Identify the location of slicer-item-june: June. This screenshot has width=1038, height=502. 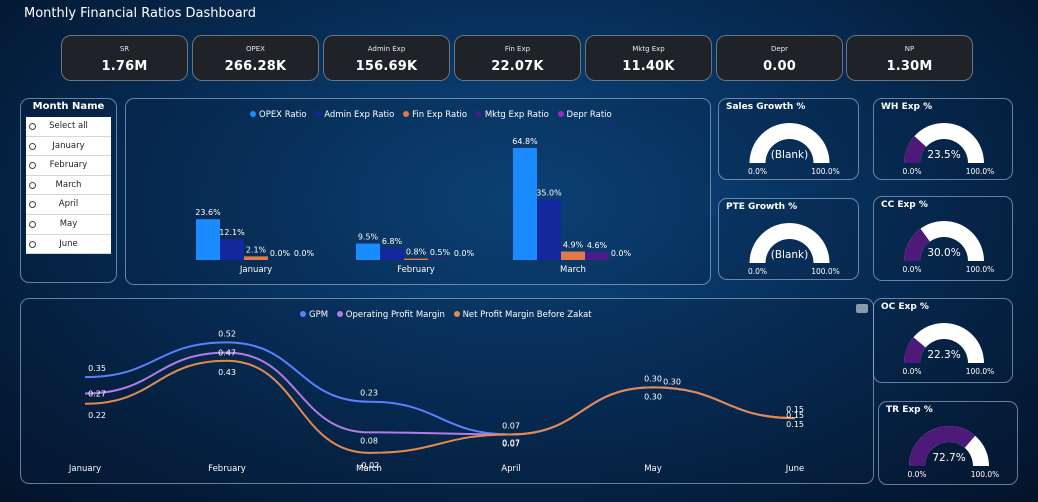
(68, 245).